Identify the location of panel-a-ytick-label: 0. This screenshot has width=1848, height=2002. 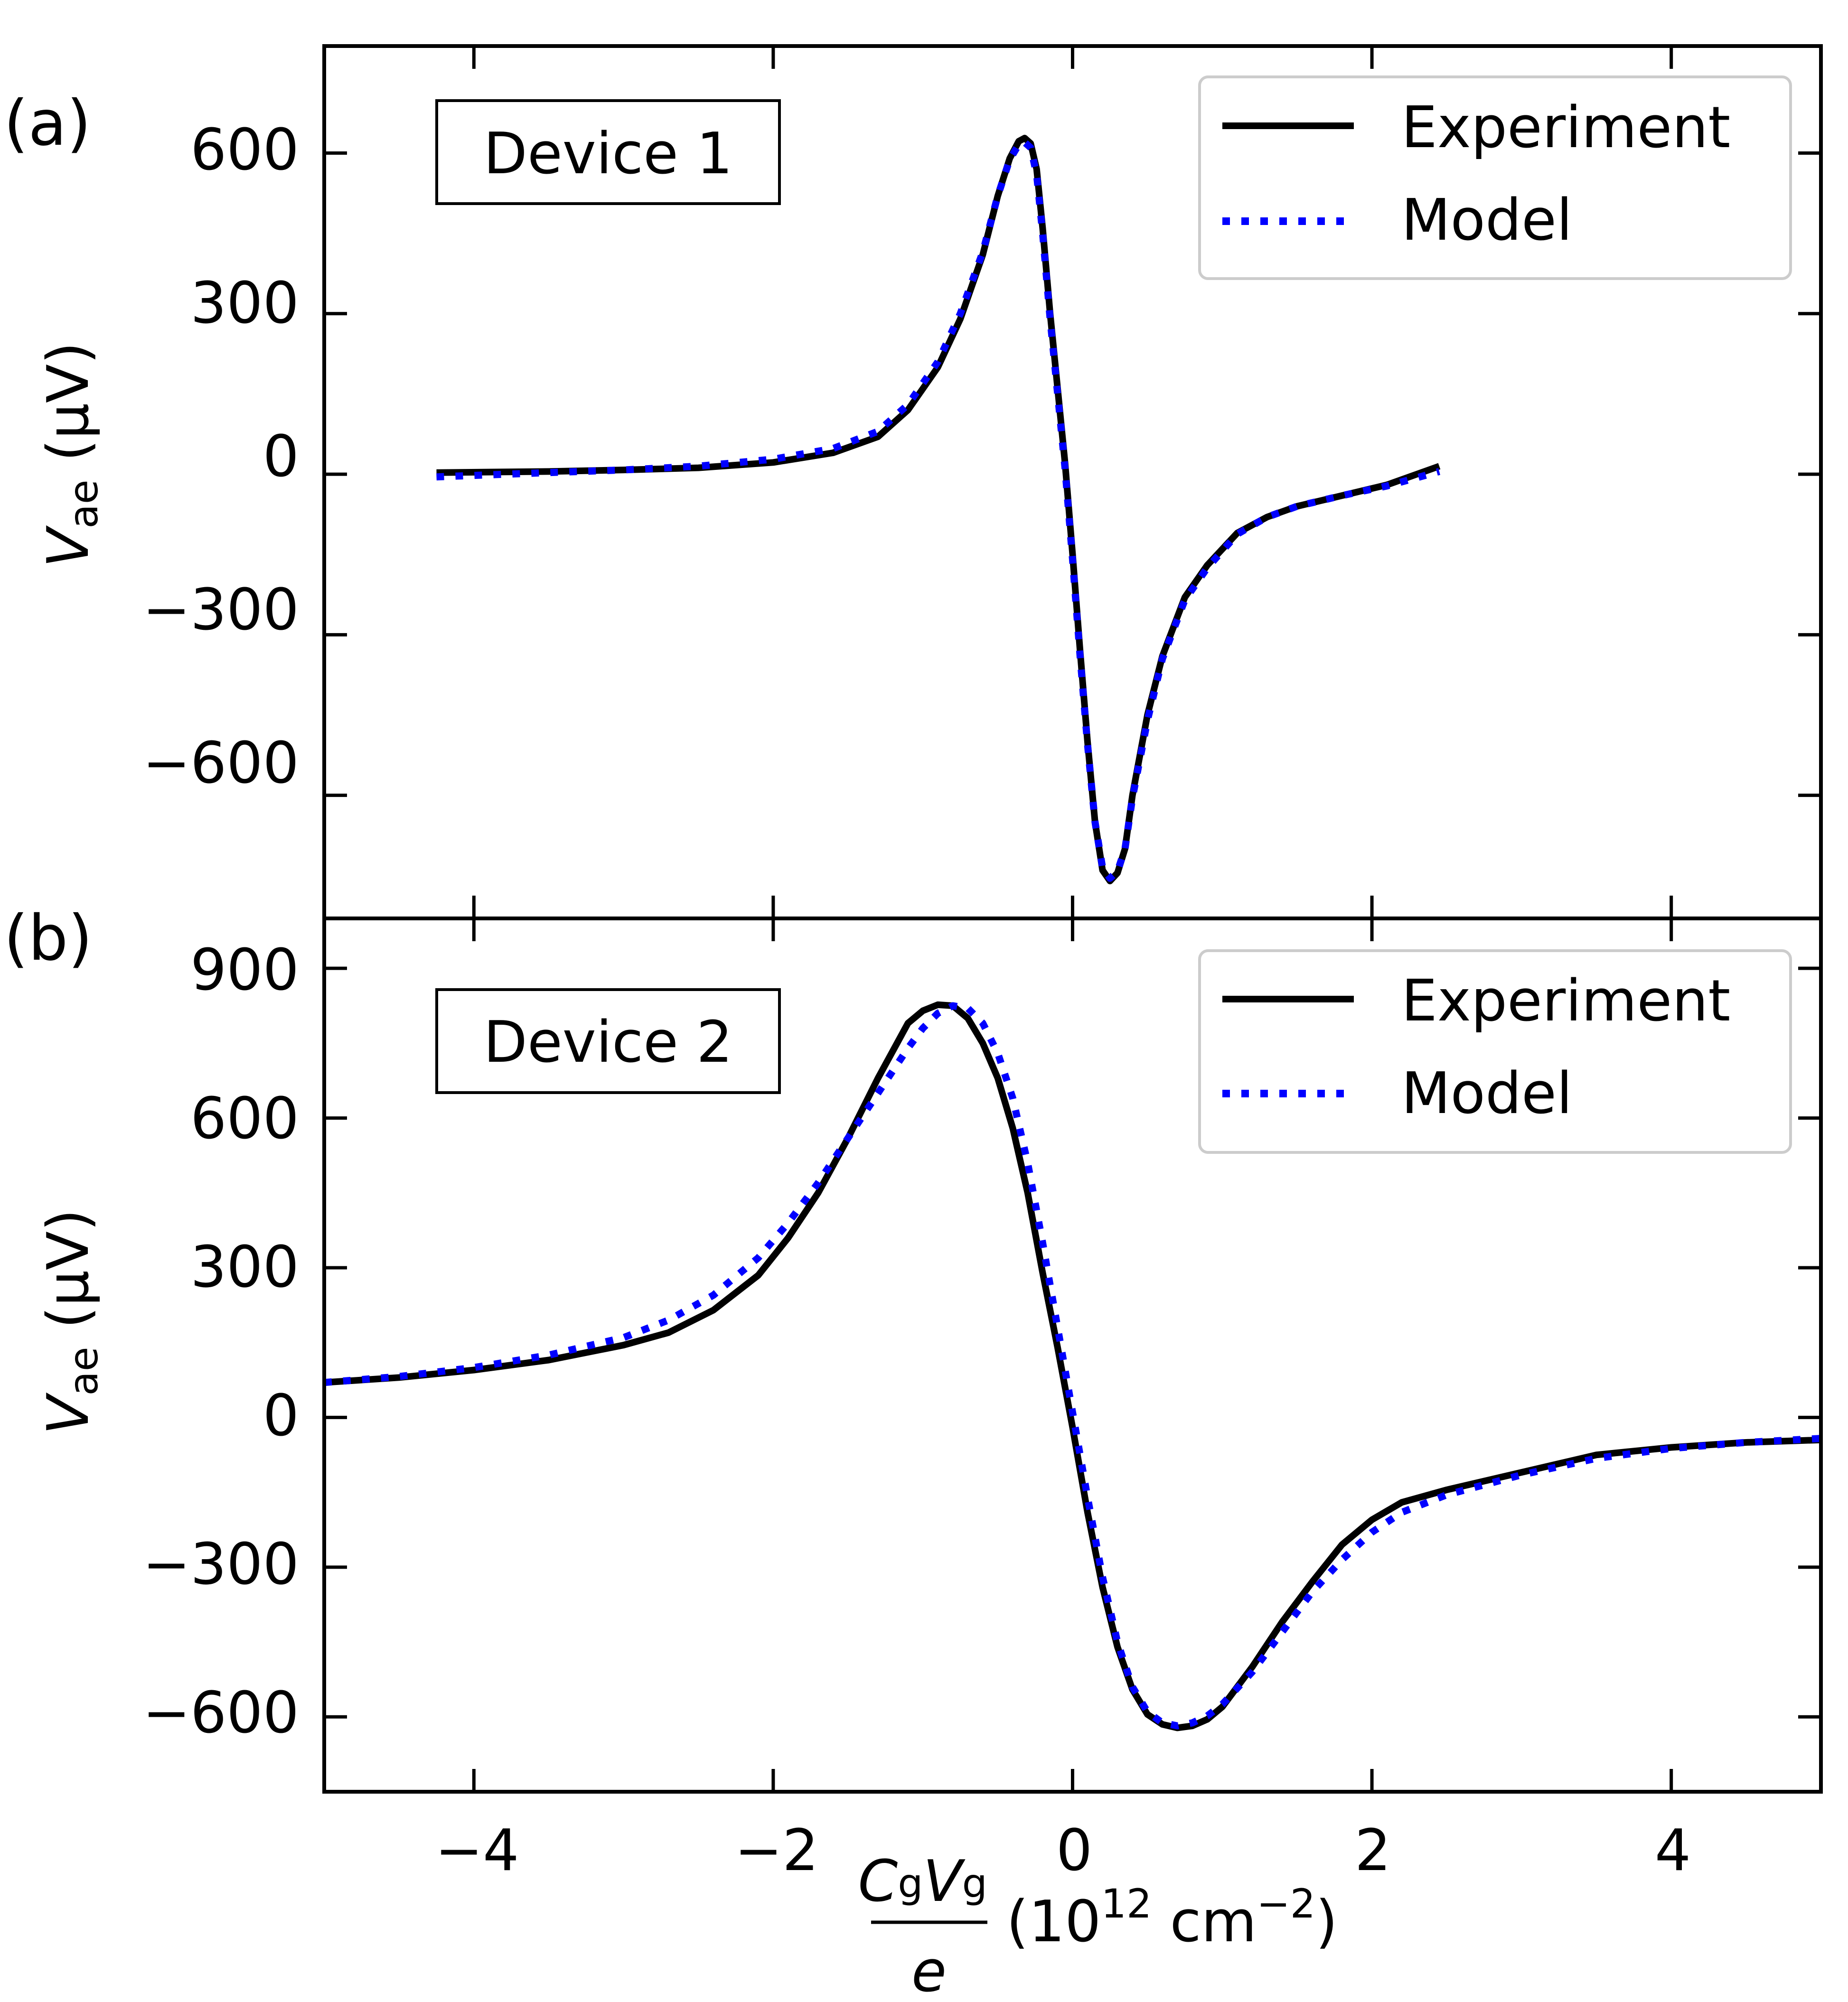
(281, 457).